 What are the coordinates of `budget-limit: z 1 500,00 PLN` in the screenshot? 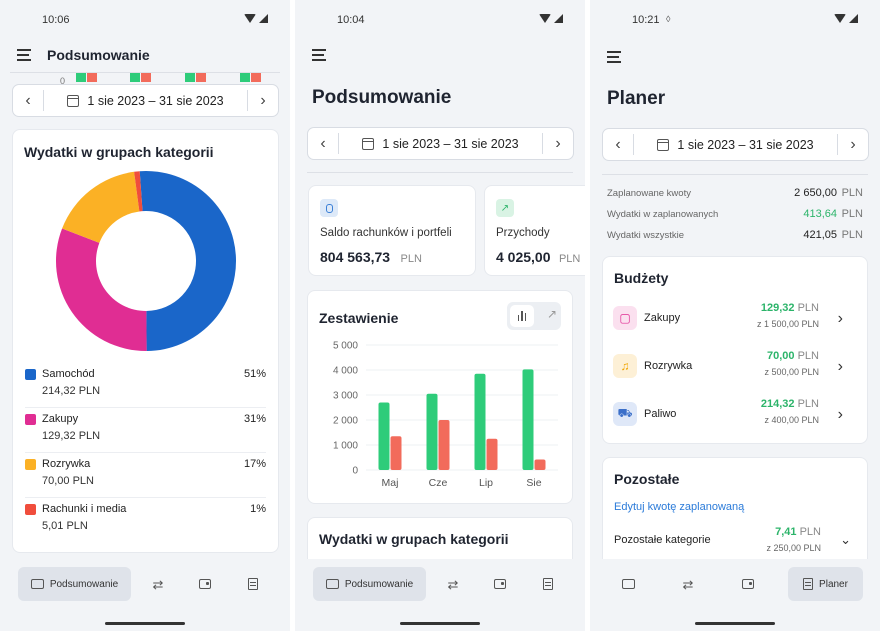 It's located at (787, 324).